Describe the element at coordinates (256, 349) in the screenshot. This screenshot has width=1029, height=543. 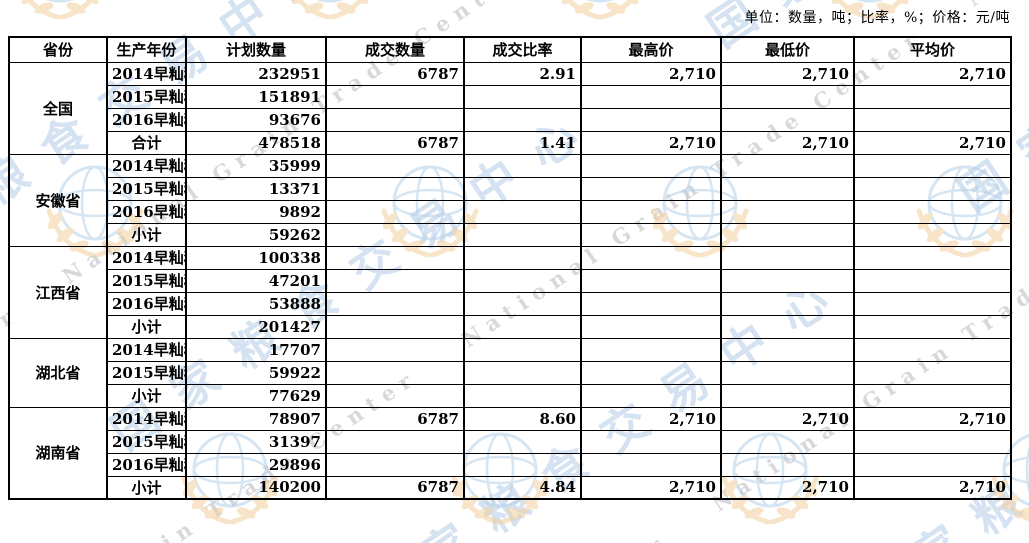
I see `planned-qty-cell: 17707` at that location.